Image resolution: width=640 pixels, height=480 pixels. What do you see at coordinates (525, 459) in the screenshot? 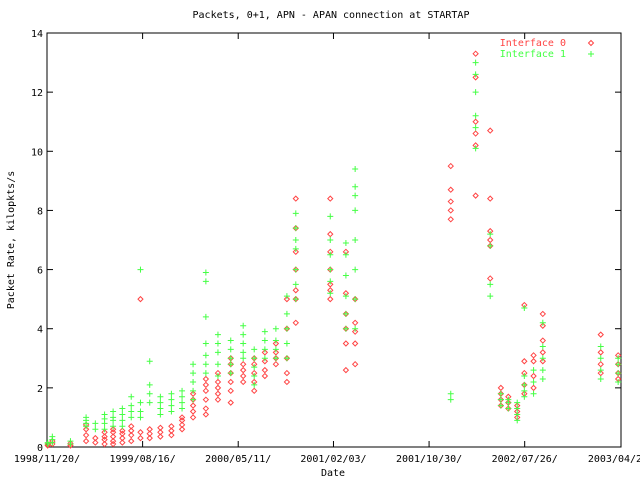
I see `x-tick-label: 2002/07/26/` at bounding box center [525, 459].